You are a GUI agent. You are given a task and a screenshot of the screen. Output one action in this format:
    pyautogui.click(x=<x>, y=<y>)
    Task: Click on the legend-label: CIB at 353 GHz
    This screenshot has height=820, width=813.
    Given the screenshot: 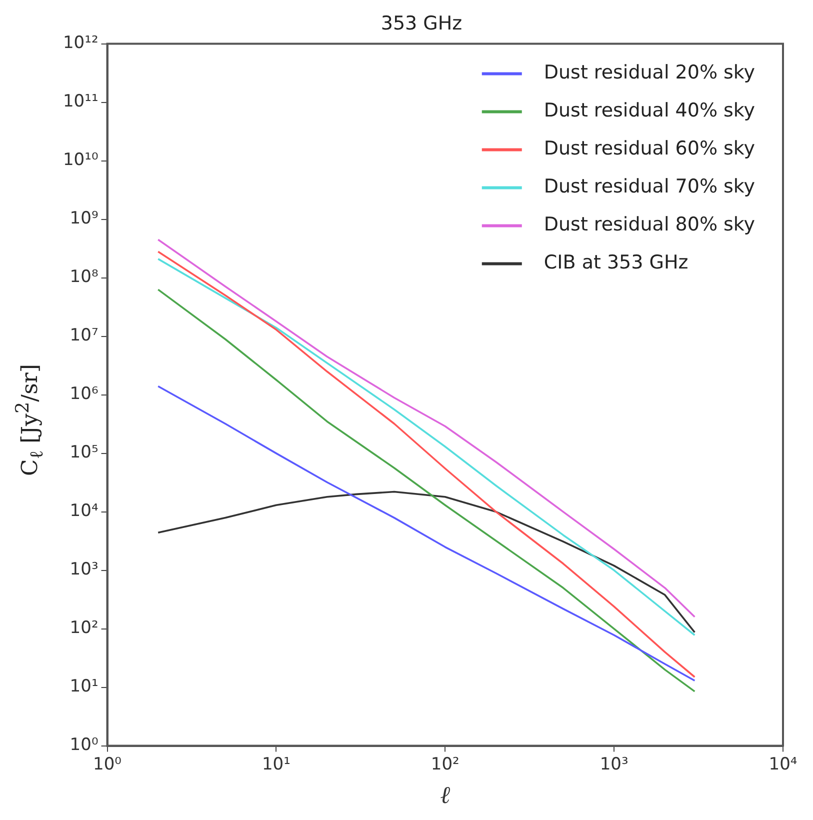 What is the action you would take?
    pyautogui.click(x=616, y=263)
    